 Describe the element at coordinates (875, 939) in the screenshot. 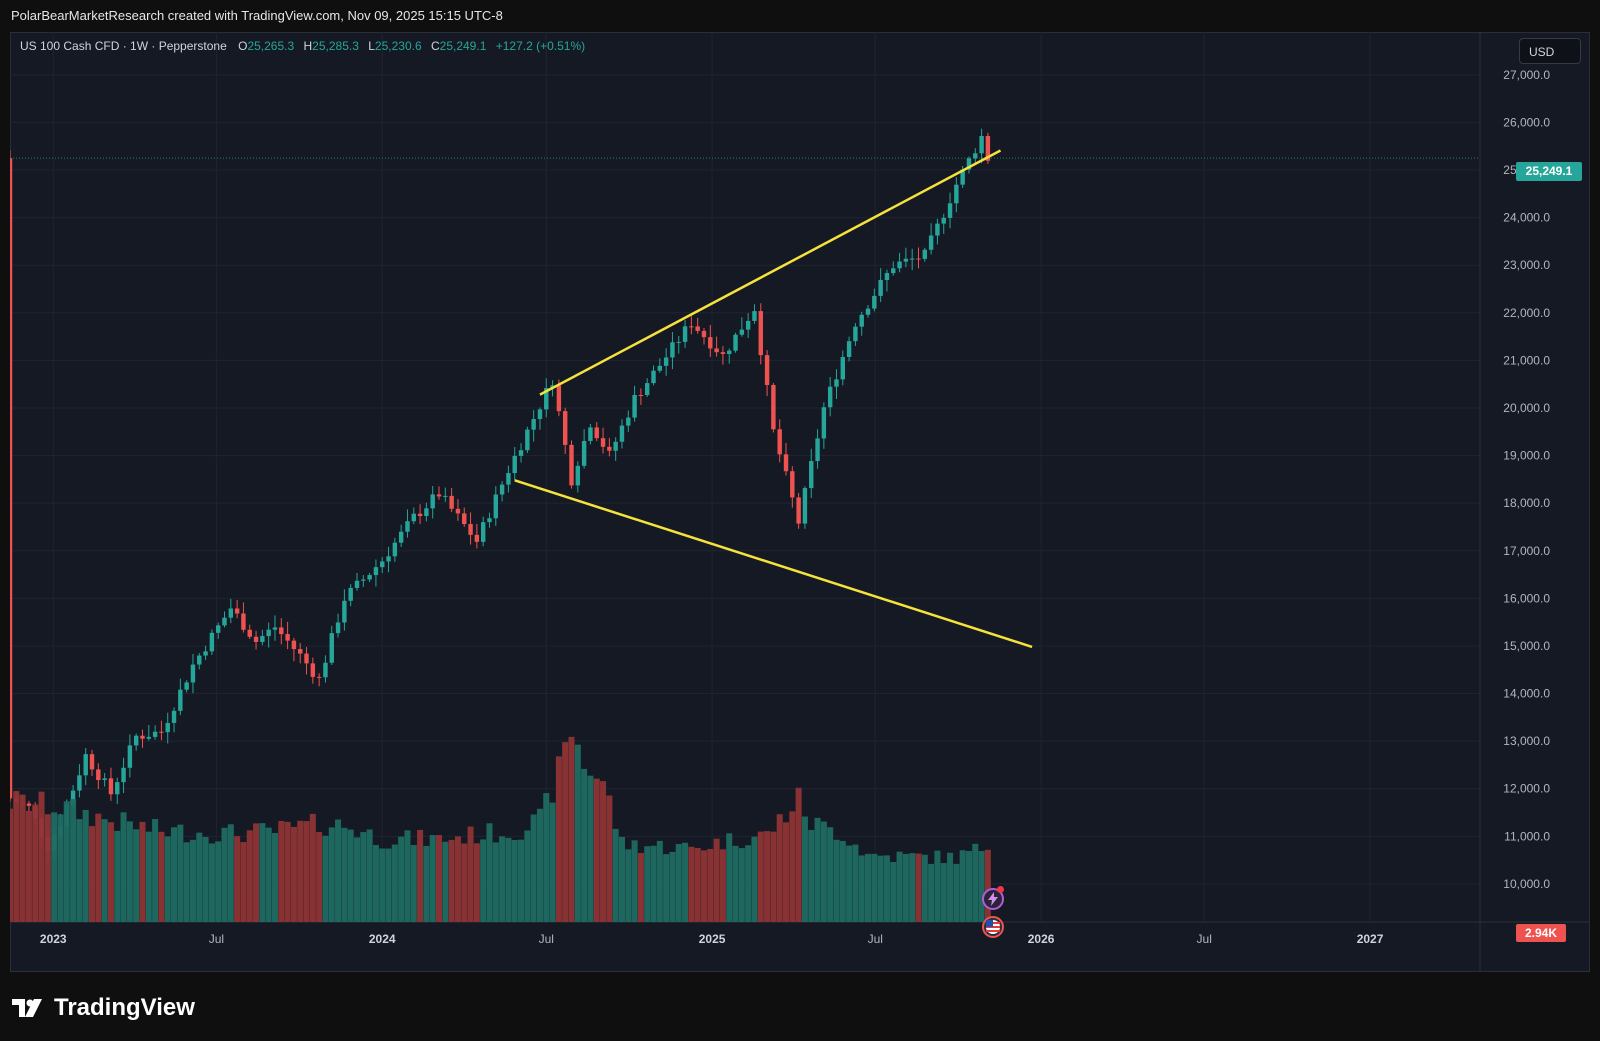

I see `x-tick-label: Jul` at that location.